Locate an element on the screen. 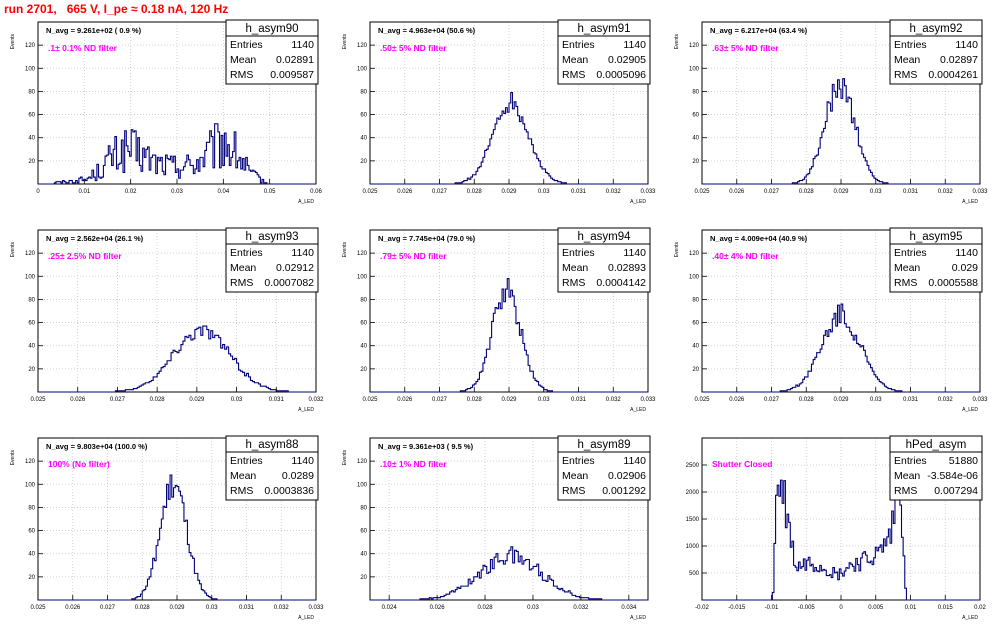  stat-rms-value: 0.0004142 is located at coordinates (621, 283).